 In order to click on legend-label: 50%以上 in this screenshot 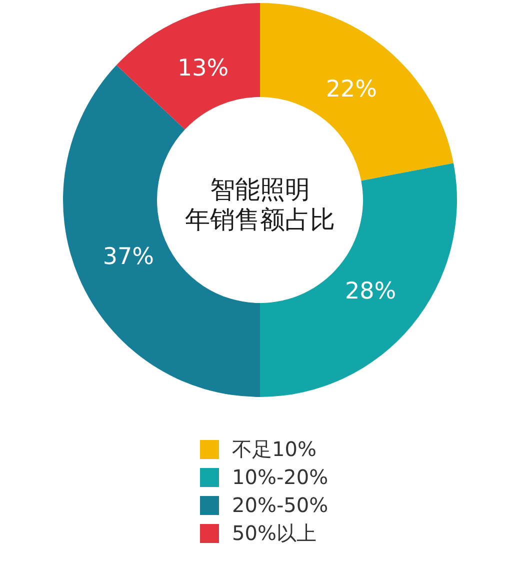, I will do `click(274, 533)`.